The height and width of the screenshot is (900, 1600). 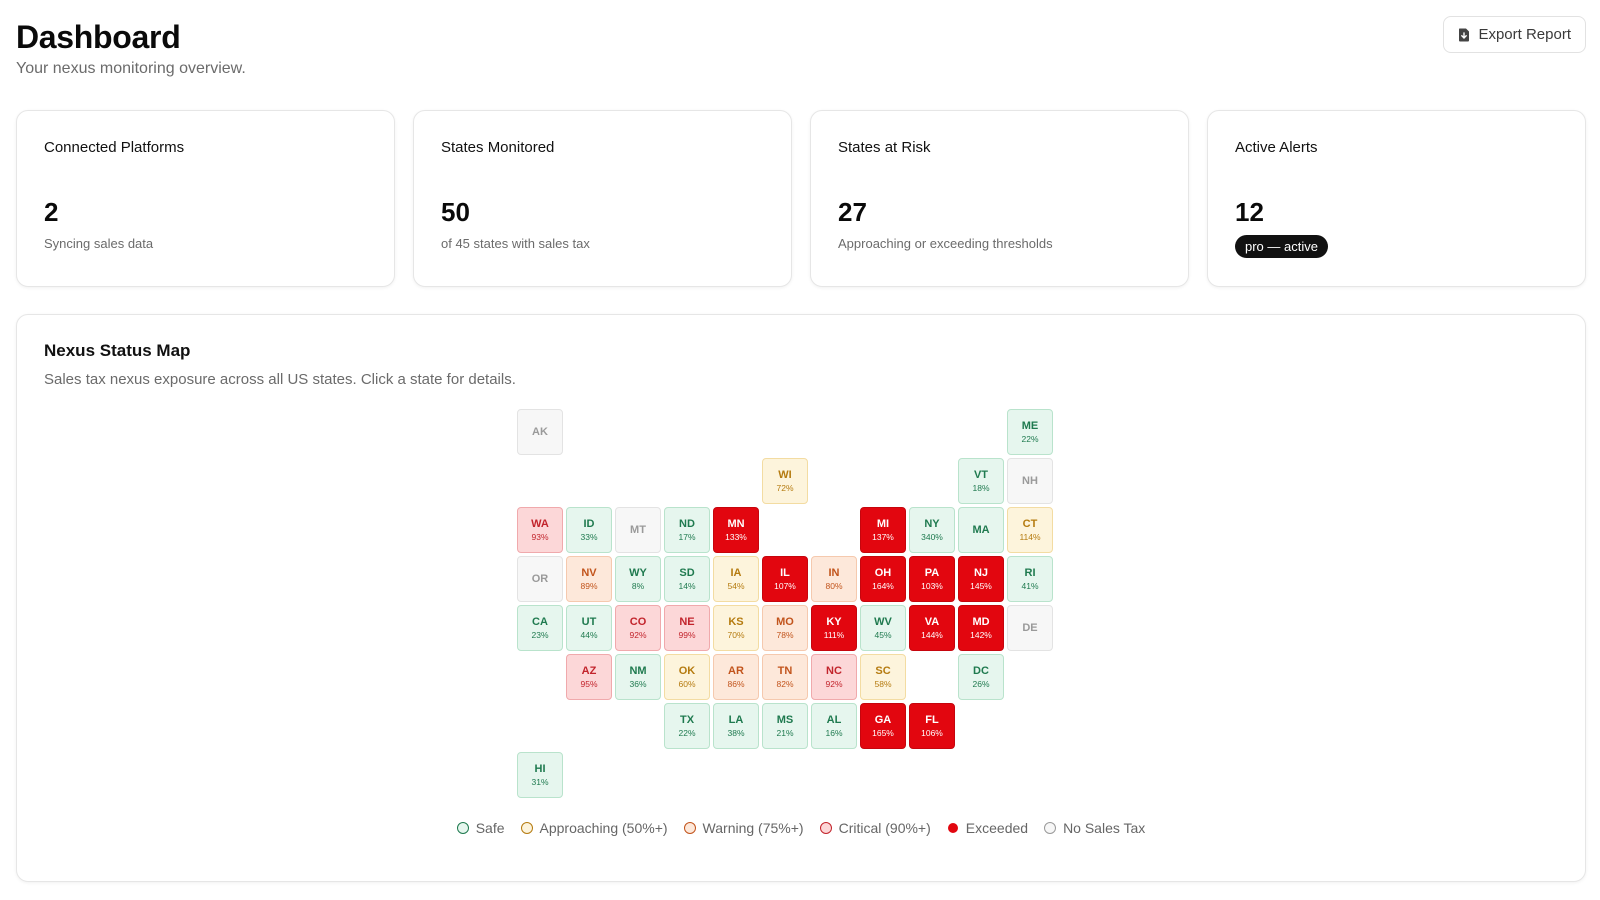 I want to click on legend-item-critical: Critical (90%+), so click(x=875, y=828).